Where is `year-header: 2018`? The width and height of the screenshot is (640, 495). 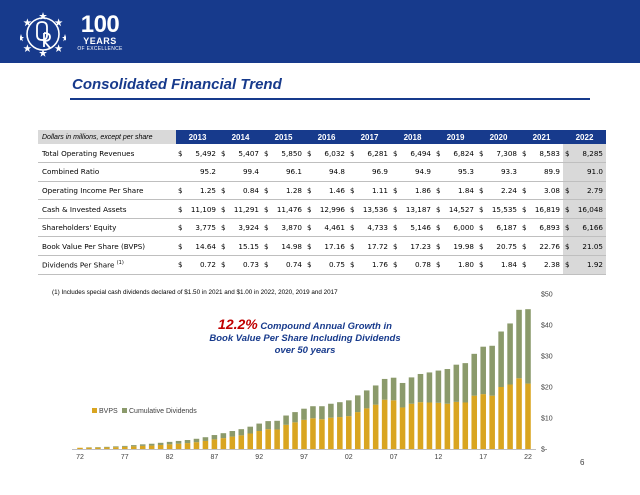
year-header: 2018 is located at coordinates (412, 137).